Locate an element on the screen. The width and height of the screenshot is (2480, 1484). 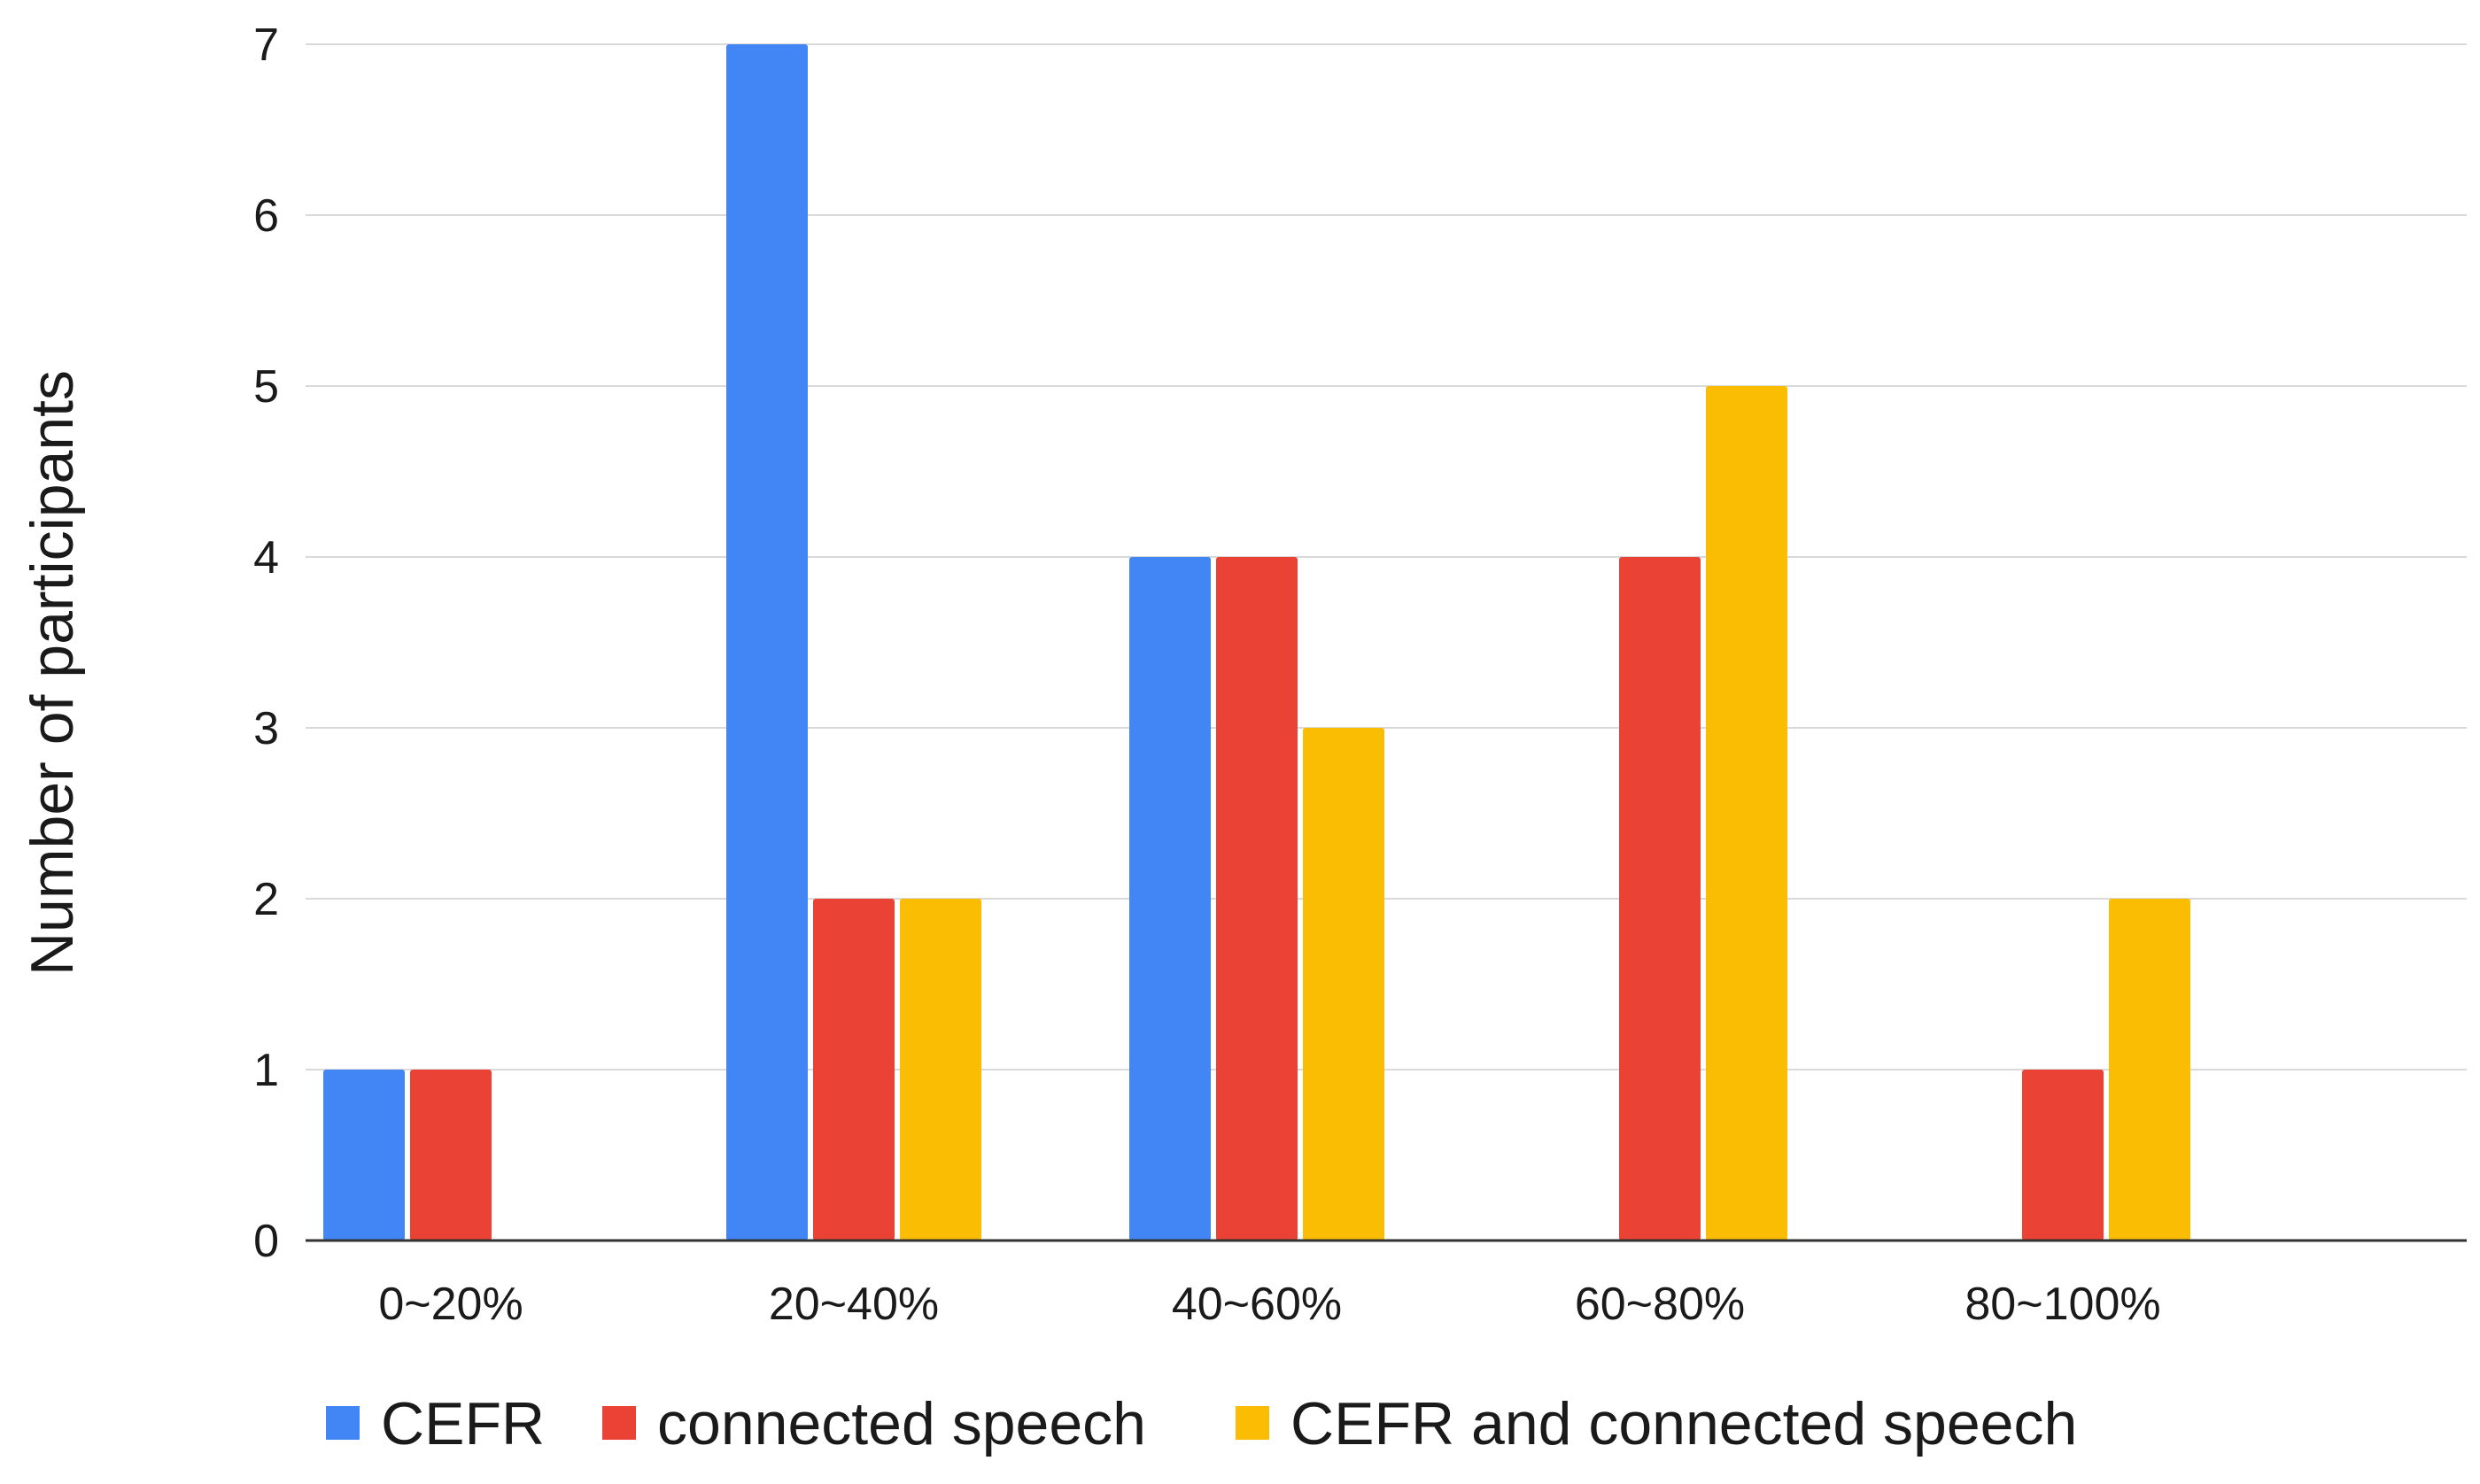
y-tick-label: 6 is located at coordinates (266, 216).